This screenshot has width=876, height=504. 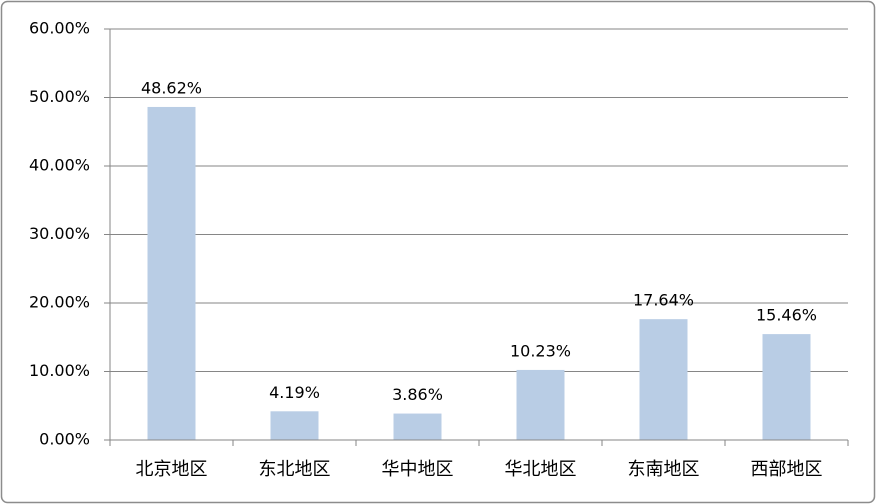 I want to click on value-label: 48.62%, so click(x=171, y=87).